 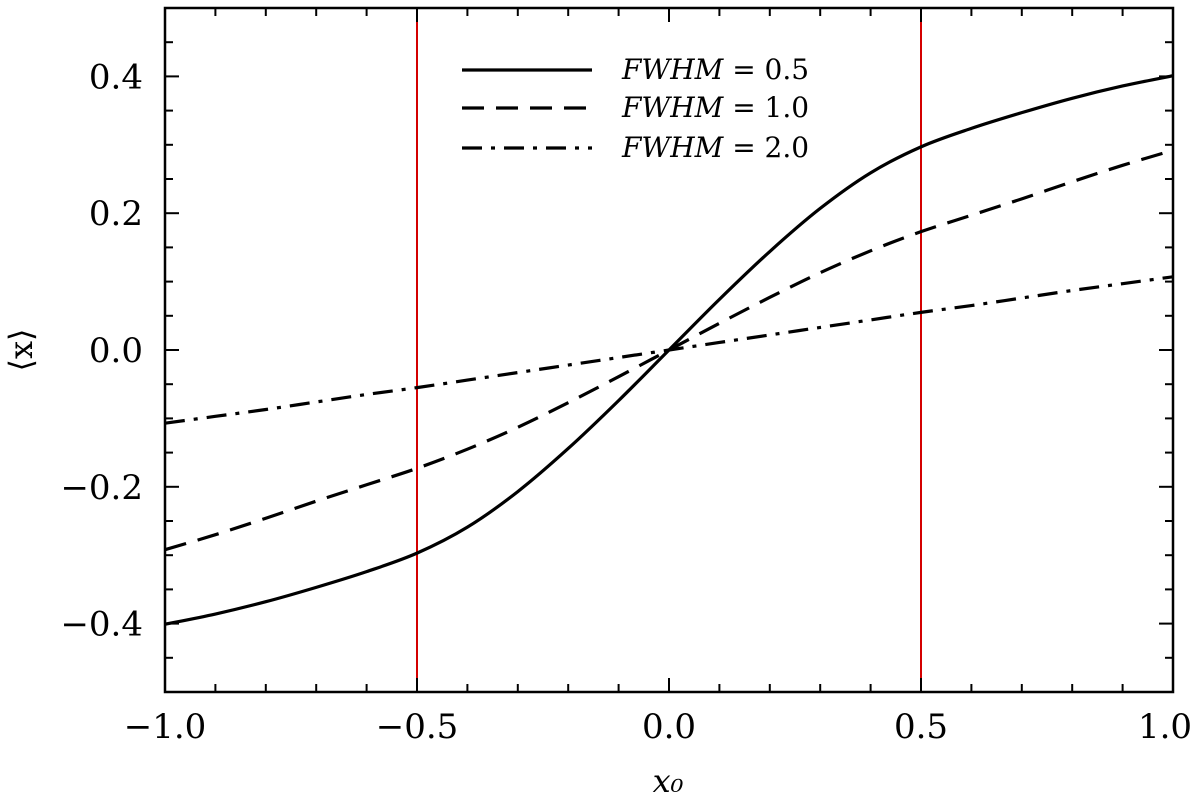 I want to click on y-tick-label: −0.2, so click(x=101, y=488).